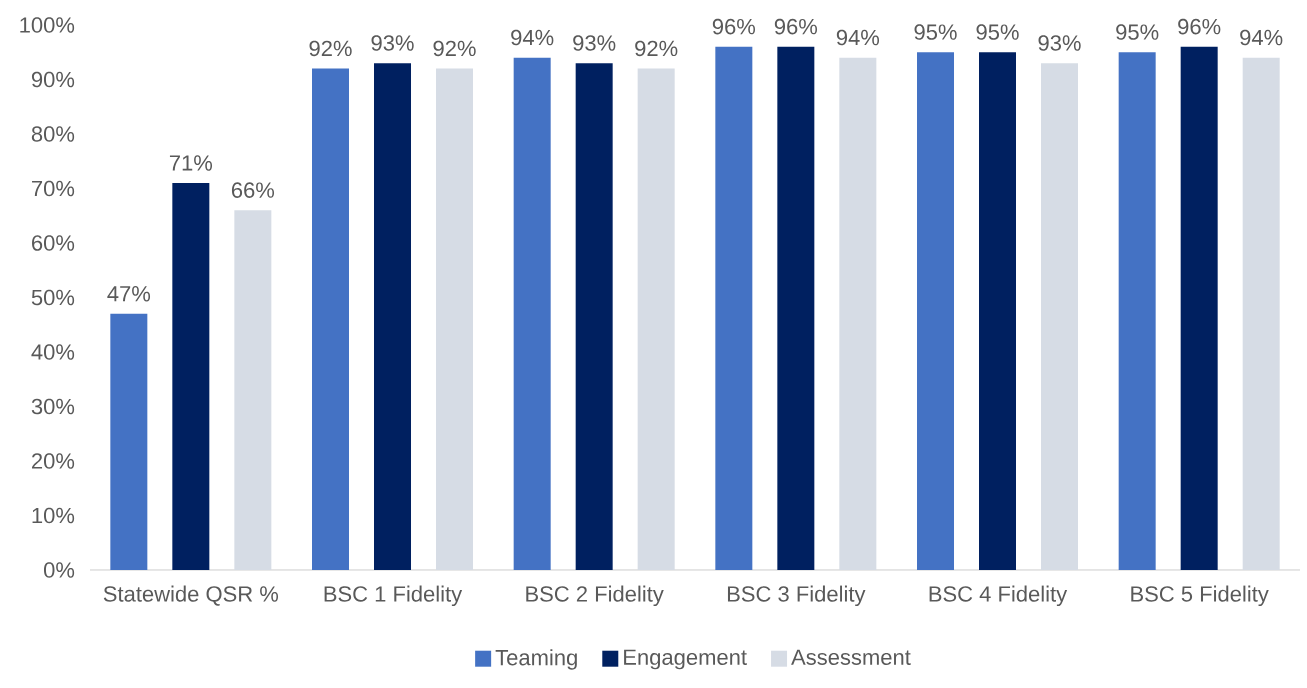 This screenshot has height=688, width=1307. What do you see at coordinates (53, 352) in the screenshot?
I see `y-tick-label: 40%` at bounding box center [53, 352].